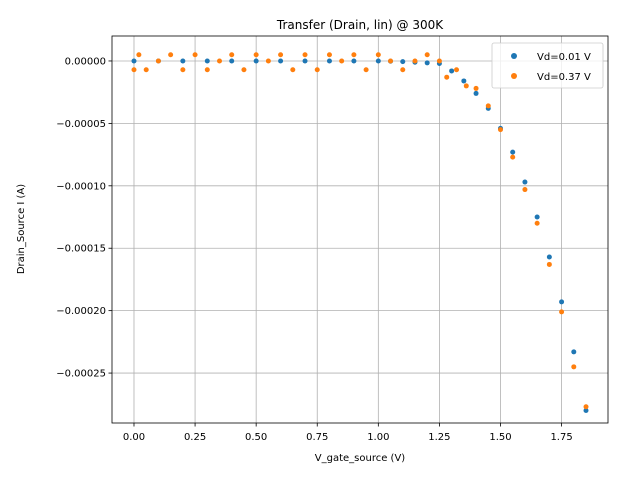 The image size is (640, 484). I want to click on x-tick-label: 0.75, so click(317, 437).